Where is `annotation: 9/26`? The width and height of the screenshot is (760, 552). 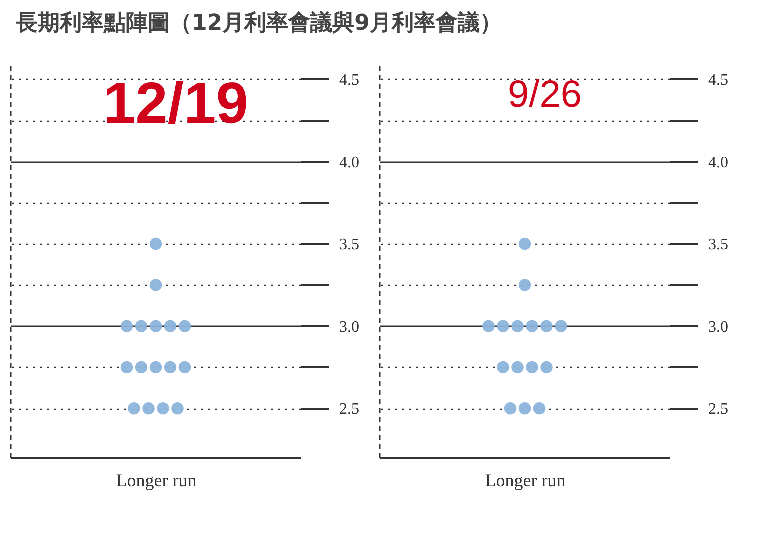 annotation: 9/26 is located at coordinates (545, 95).